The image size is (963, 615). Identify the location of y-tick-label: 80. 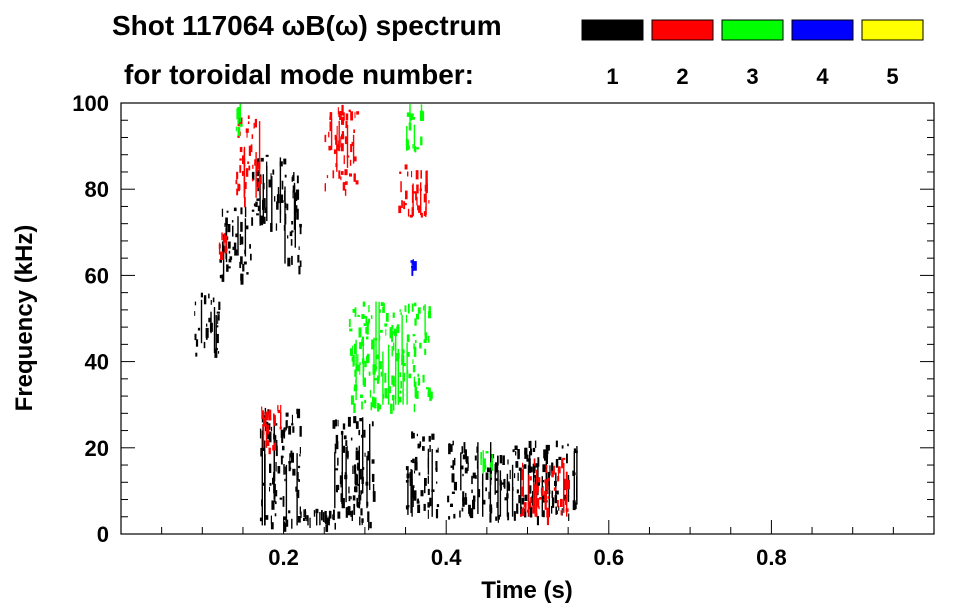
(97, 189).